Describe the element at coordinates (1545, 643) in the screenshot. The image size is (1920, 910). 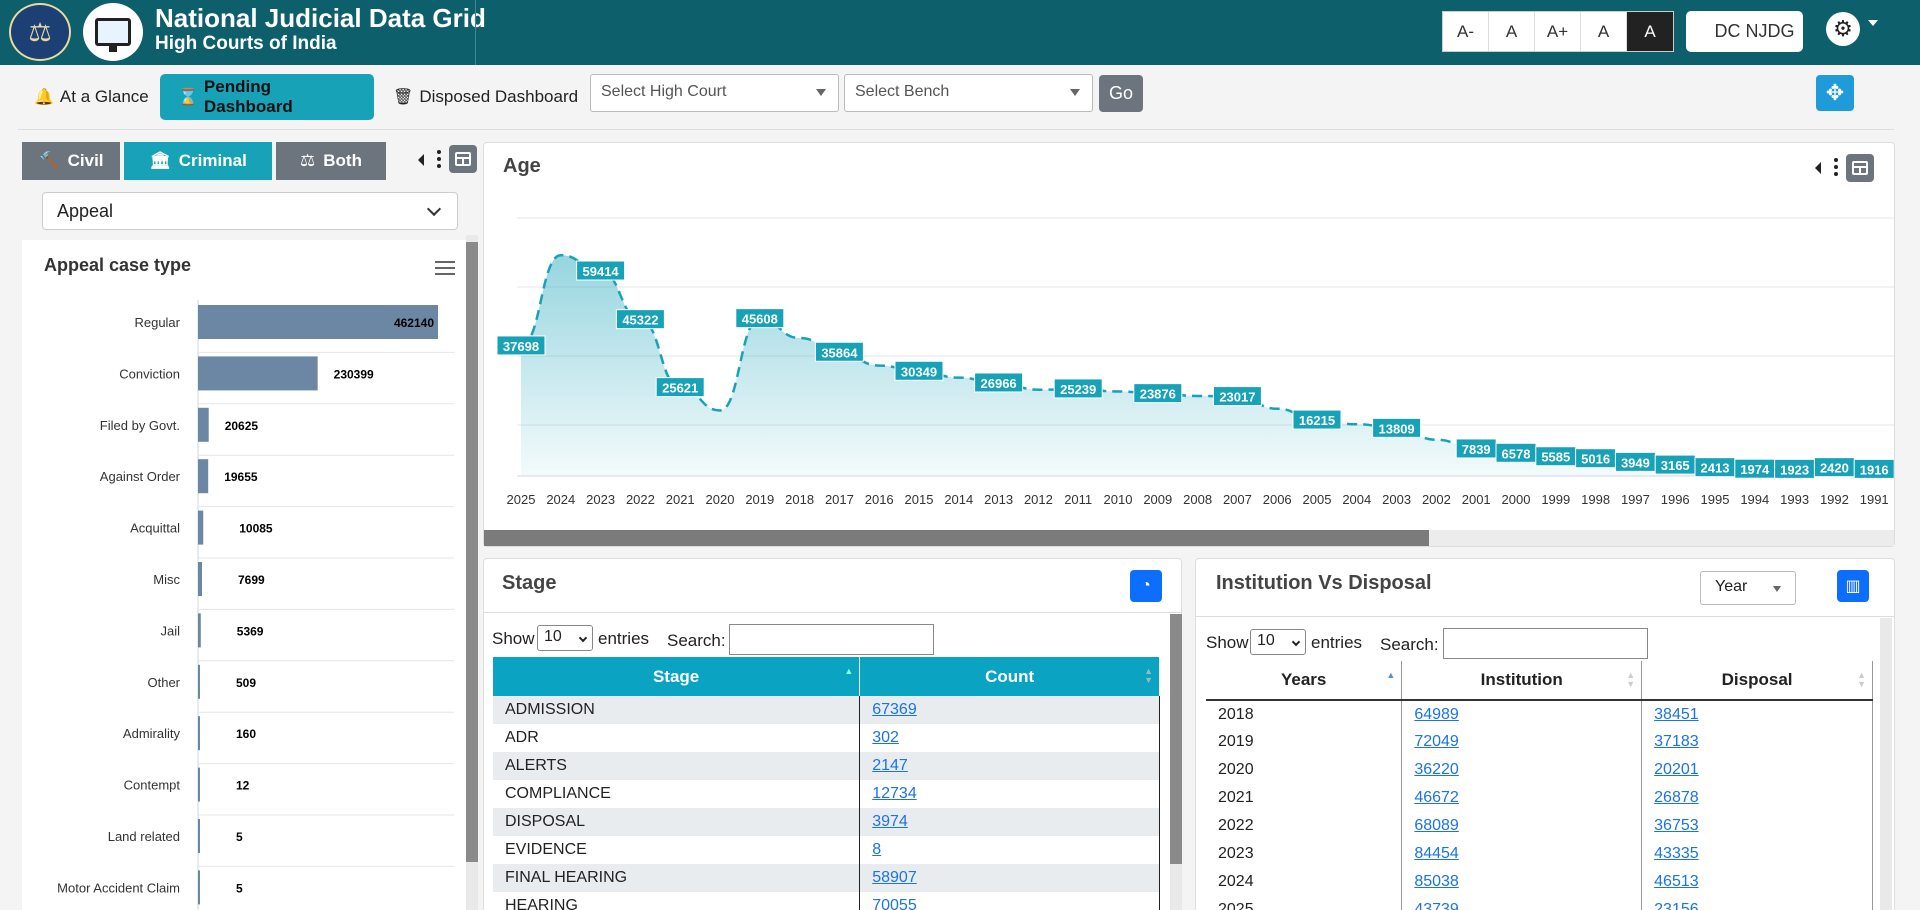
I see `institution-search-input` at that location.